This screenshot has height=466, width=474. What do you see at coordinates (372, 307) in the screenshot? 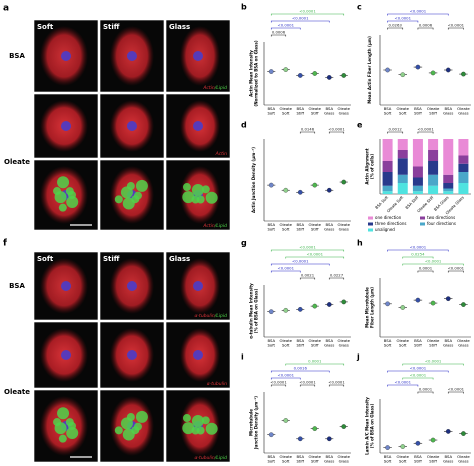
I see `y-axis-label: Fiber Length (µm)` at bounding box center [372, 307].